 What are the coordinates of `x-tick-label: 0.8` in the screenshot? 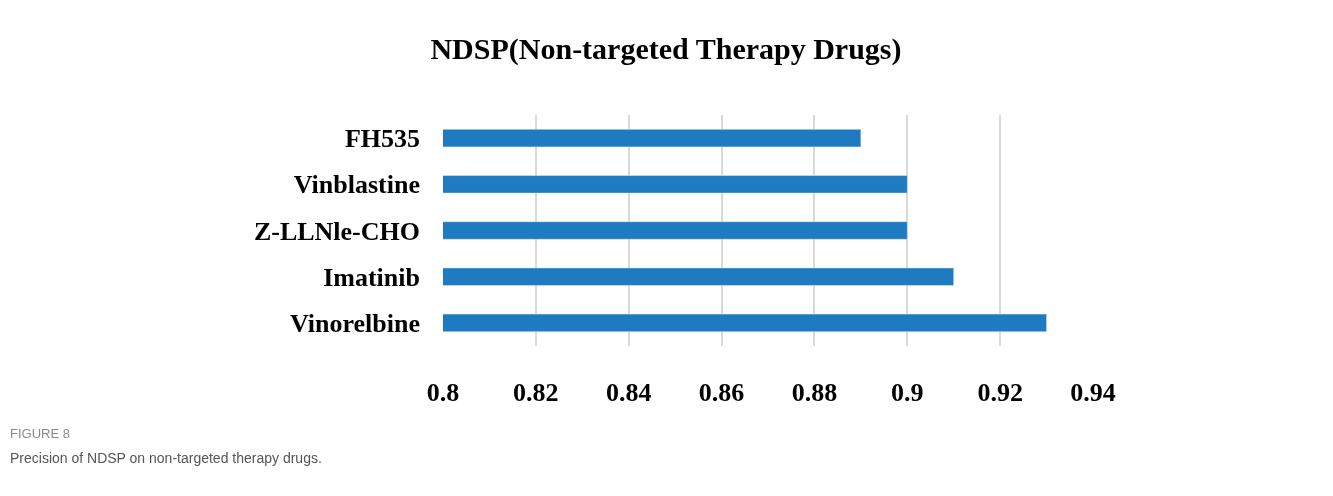 It's located at (443, 392).